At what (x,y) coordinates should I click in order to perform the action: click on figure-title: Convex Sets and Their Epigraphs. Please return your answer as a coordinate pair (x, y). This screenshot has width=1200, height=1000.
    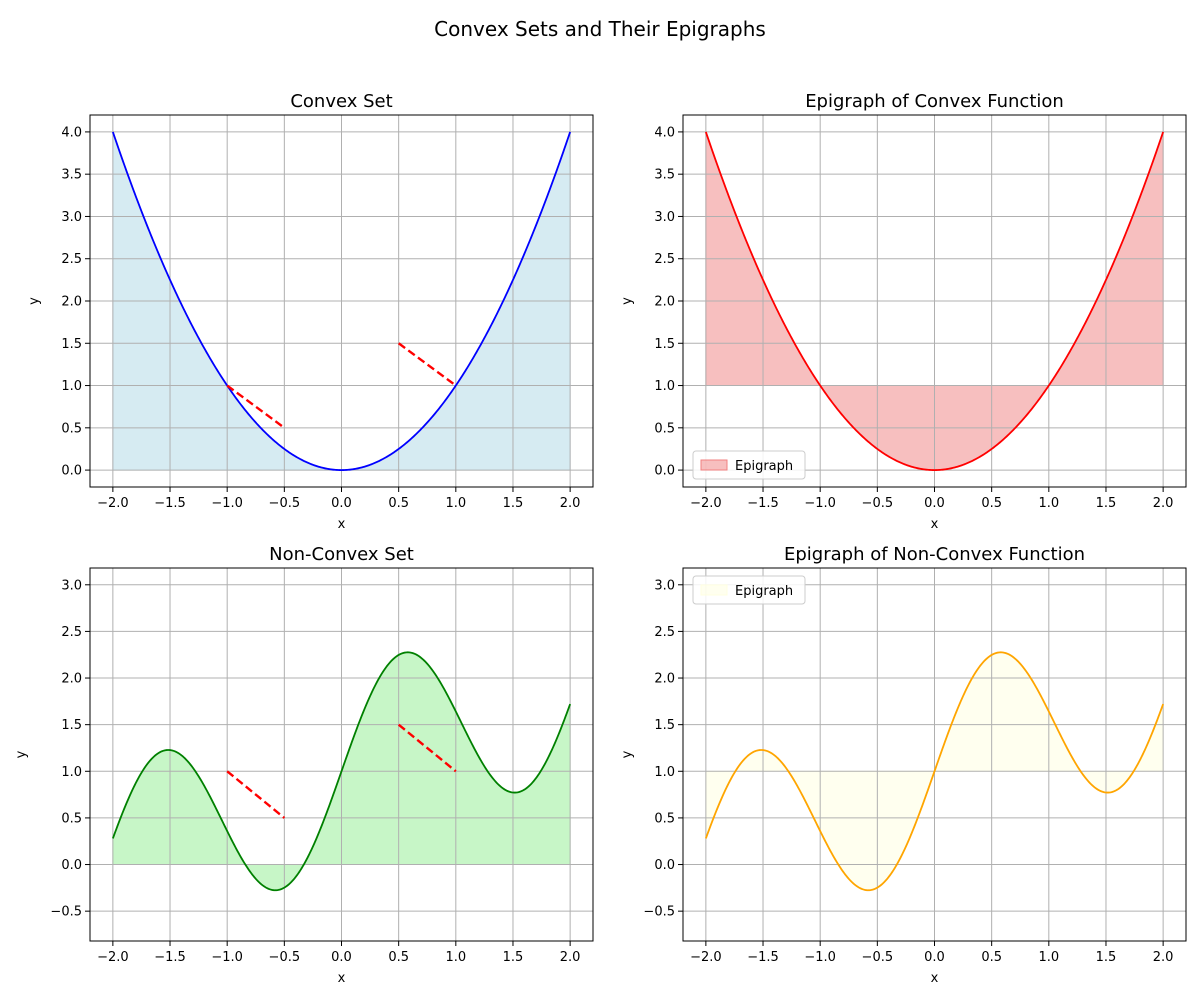
    Looking at the image, I should click on (600, 29).